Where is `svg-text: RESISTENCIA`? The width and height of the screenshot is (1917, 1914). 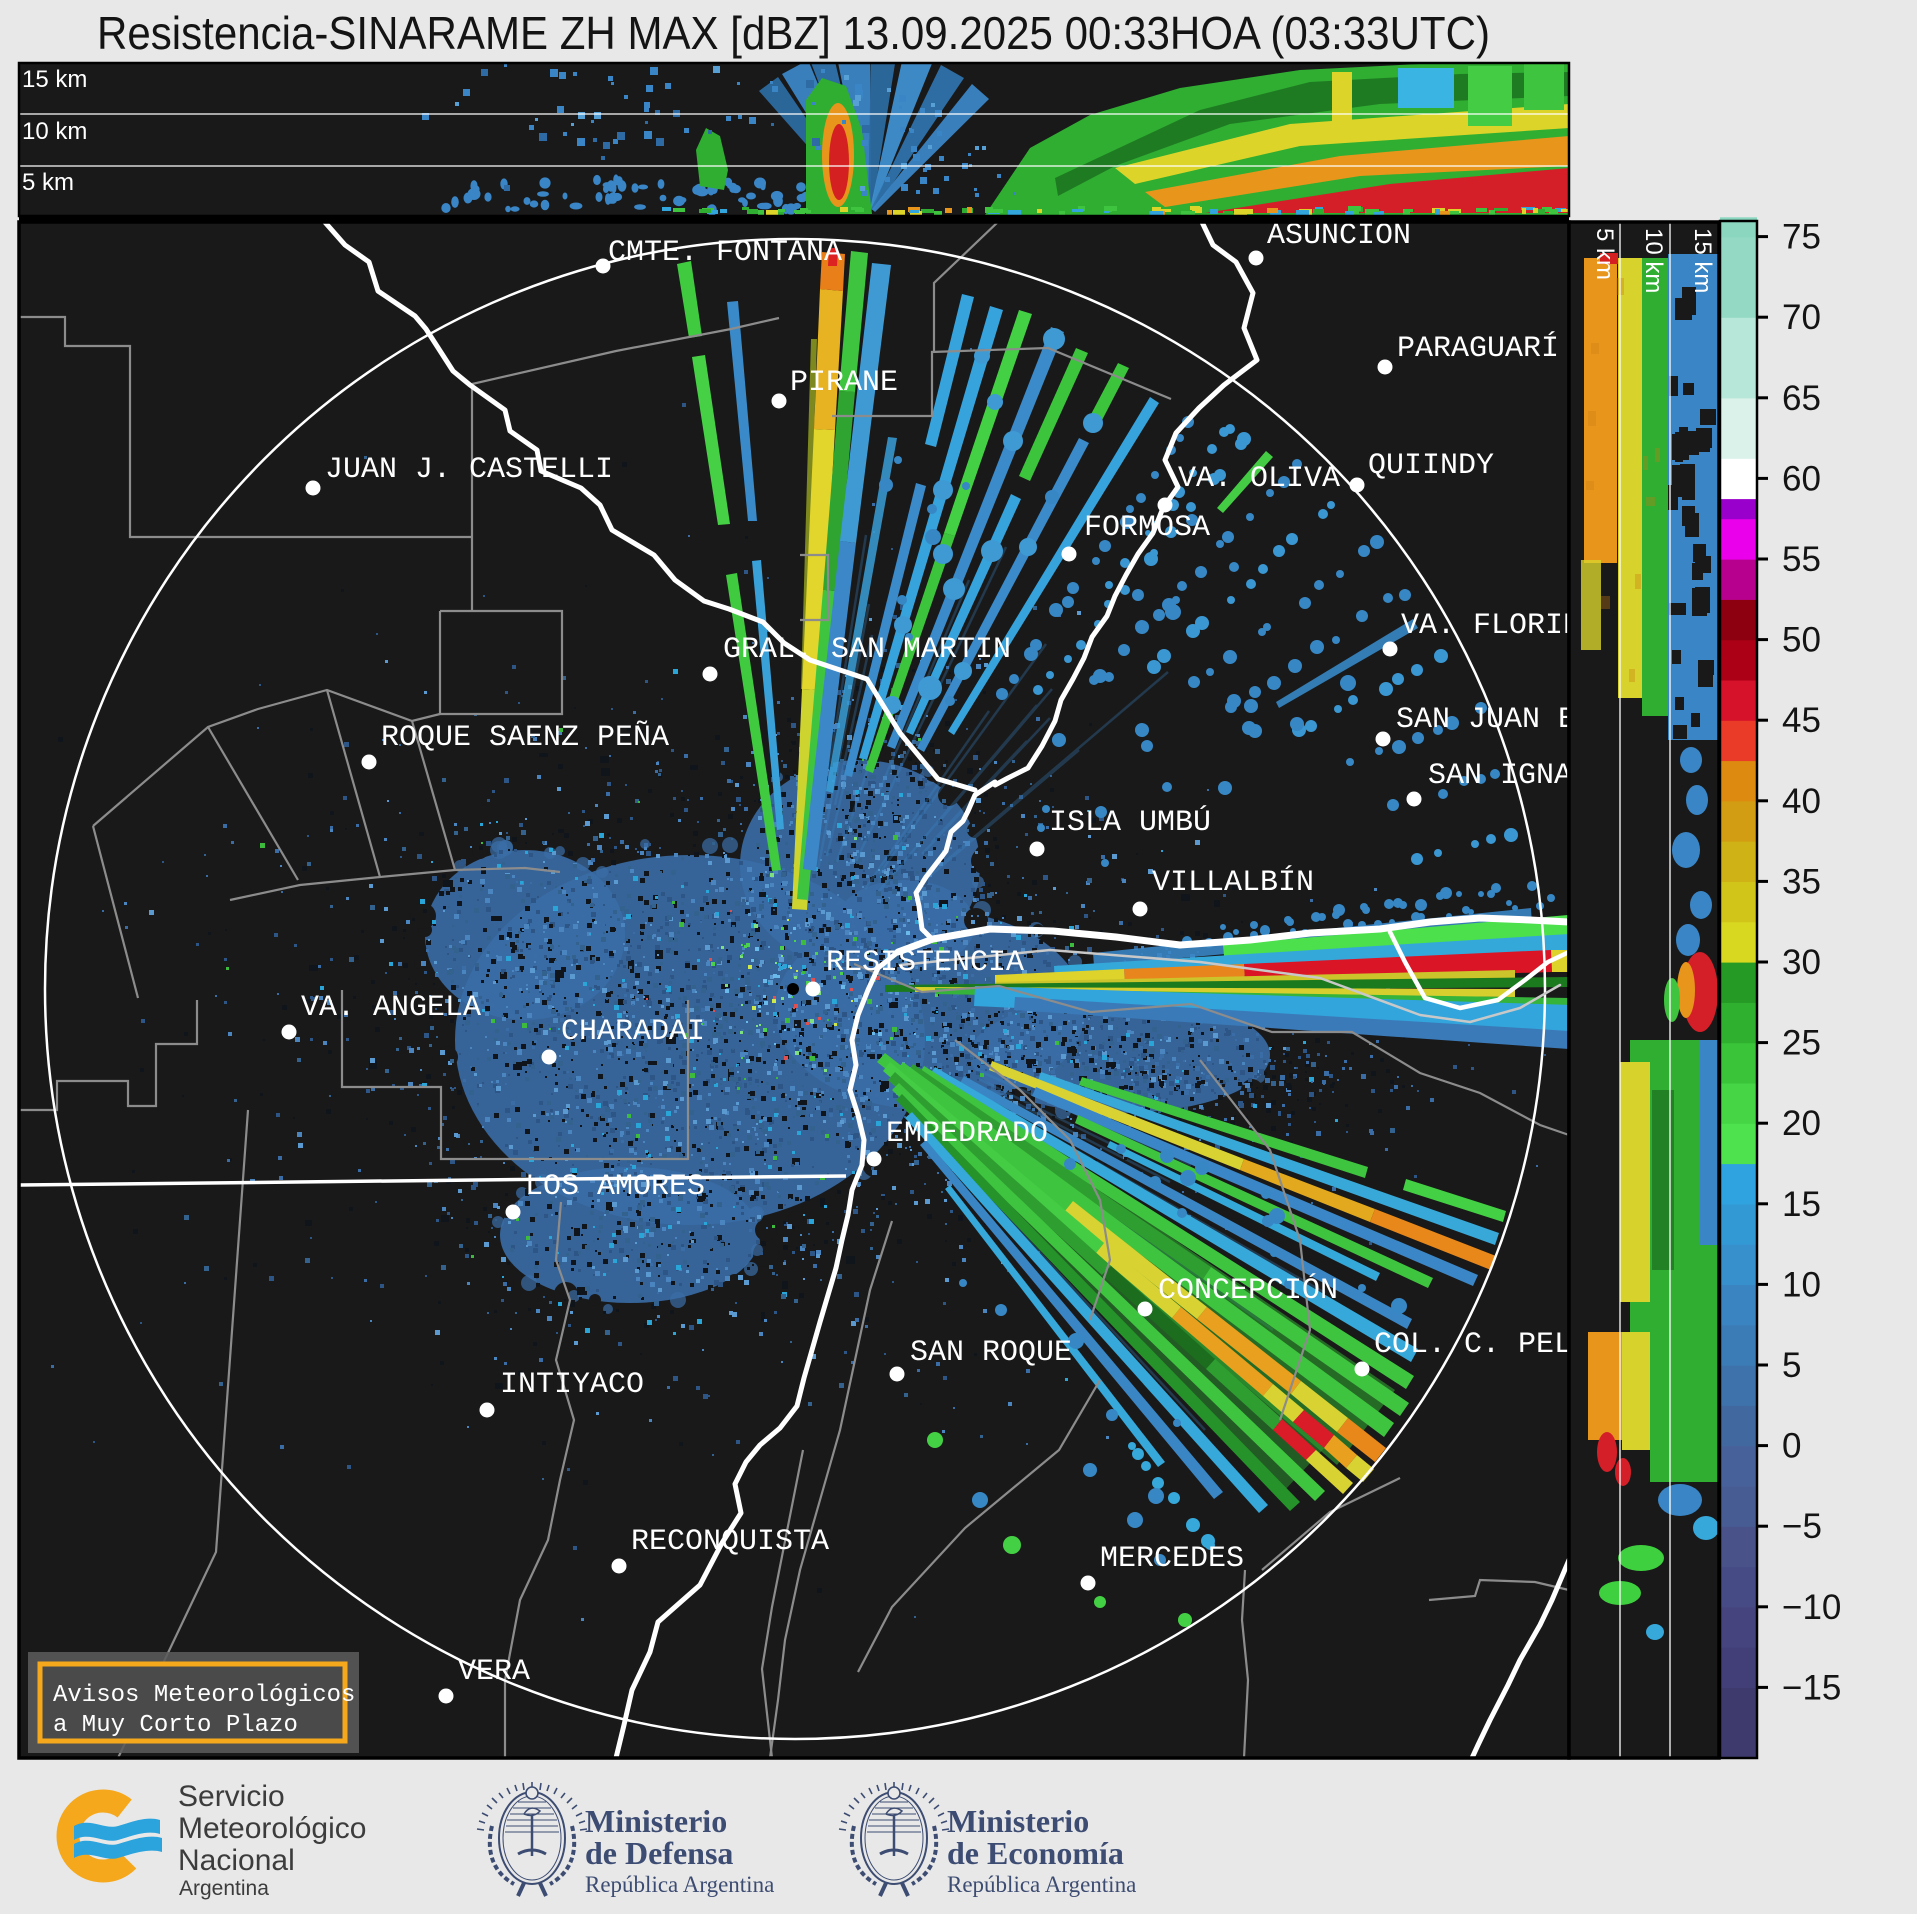 svg-text: RESISTENCIA is located at coordinates (925, 963).